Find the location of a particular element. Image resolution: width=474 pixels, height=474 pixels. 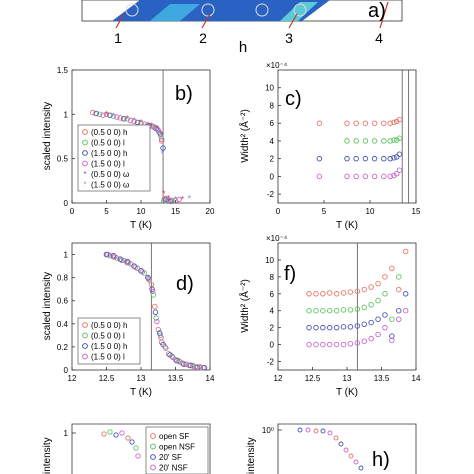

panel-b-xlabel: T (K) is located at coordinates (141, 225).